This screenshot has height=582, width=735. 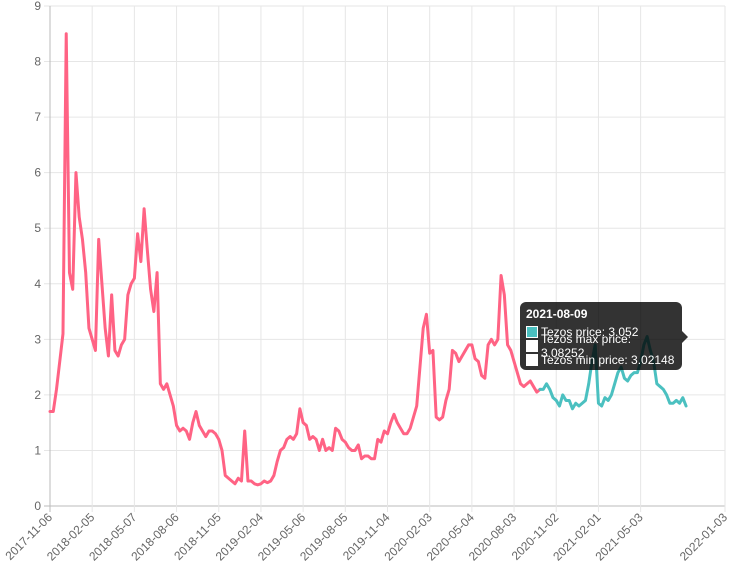 I want to click on tooltip-caret, so click(x=685, y=337).